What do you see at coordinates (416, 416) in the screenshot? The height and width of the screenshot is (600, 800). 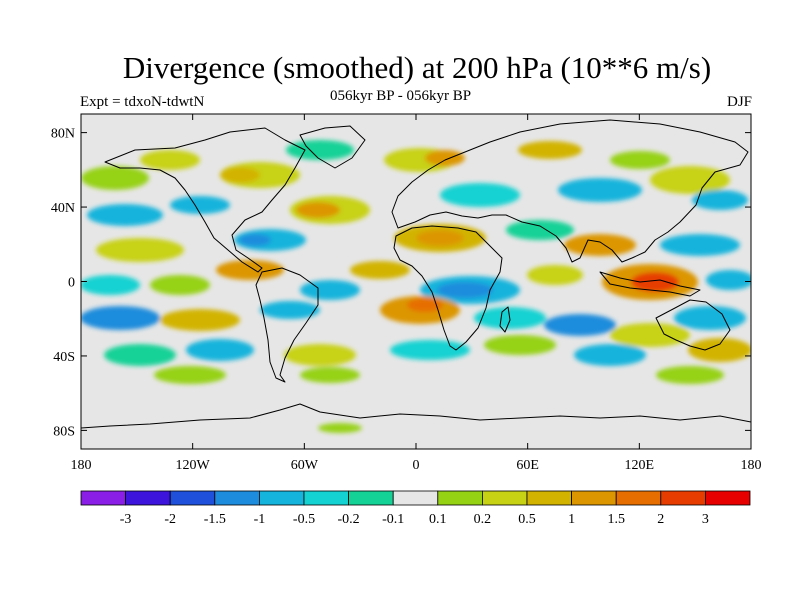 I see `coastline-antarctica` at bounding box center [416, 416].